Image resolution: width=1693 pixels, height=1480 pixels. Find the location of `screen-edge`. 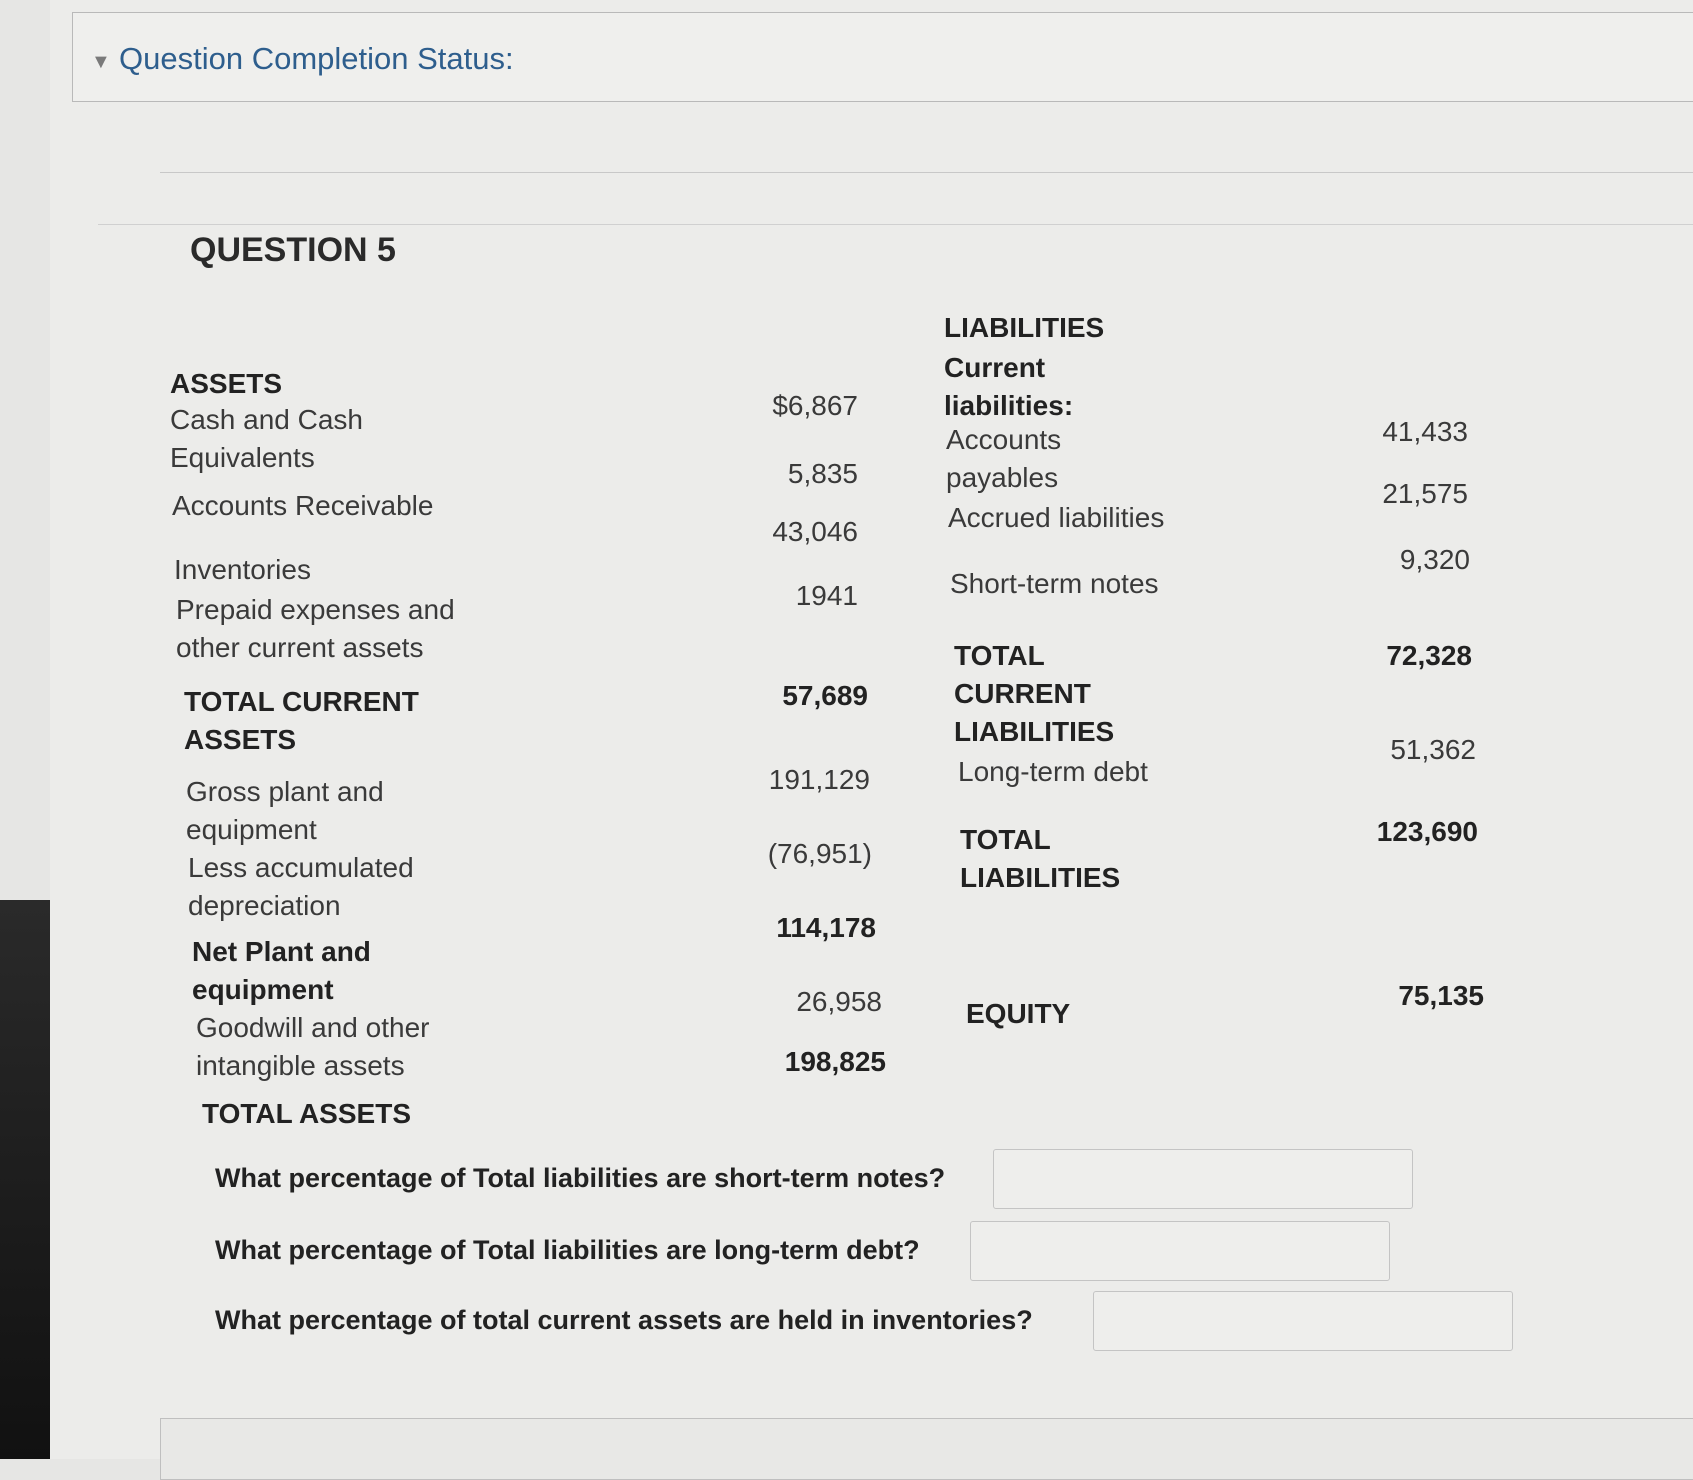

screen-edge is located at coordinates (25, 1179).